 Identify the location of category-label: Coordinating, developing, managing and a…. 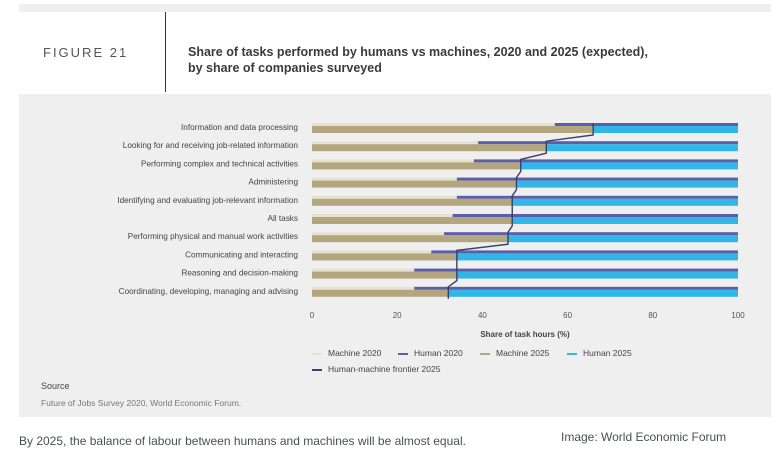
(209, 291).